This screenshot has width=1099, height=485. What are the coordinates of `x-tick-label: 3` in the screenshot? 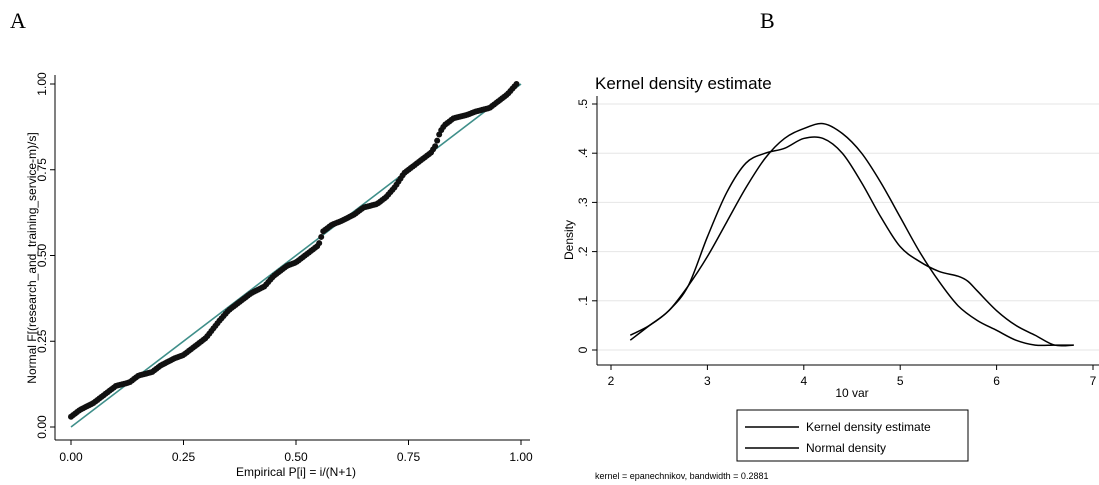 It's located at (707, 381).